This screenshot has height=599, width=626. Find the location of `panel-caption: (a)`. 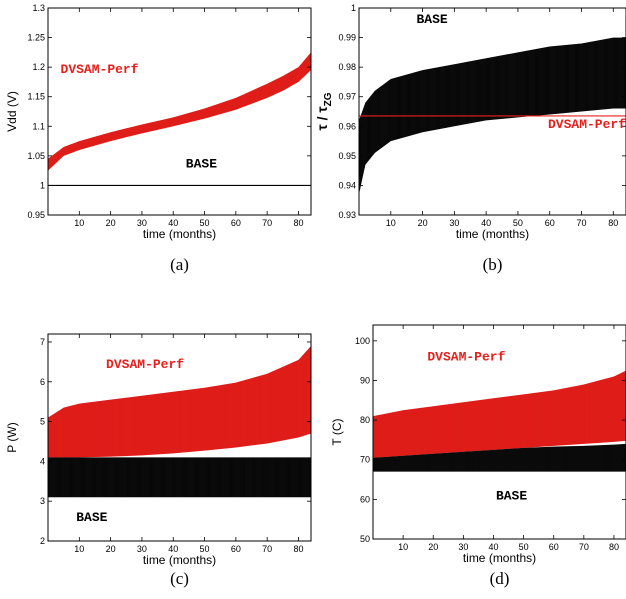

panel-caption: (a) is located at coordinates (179, 264).